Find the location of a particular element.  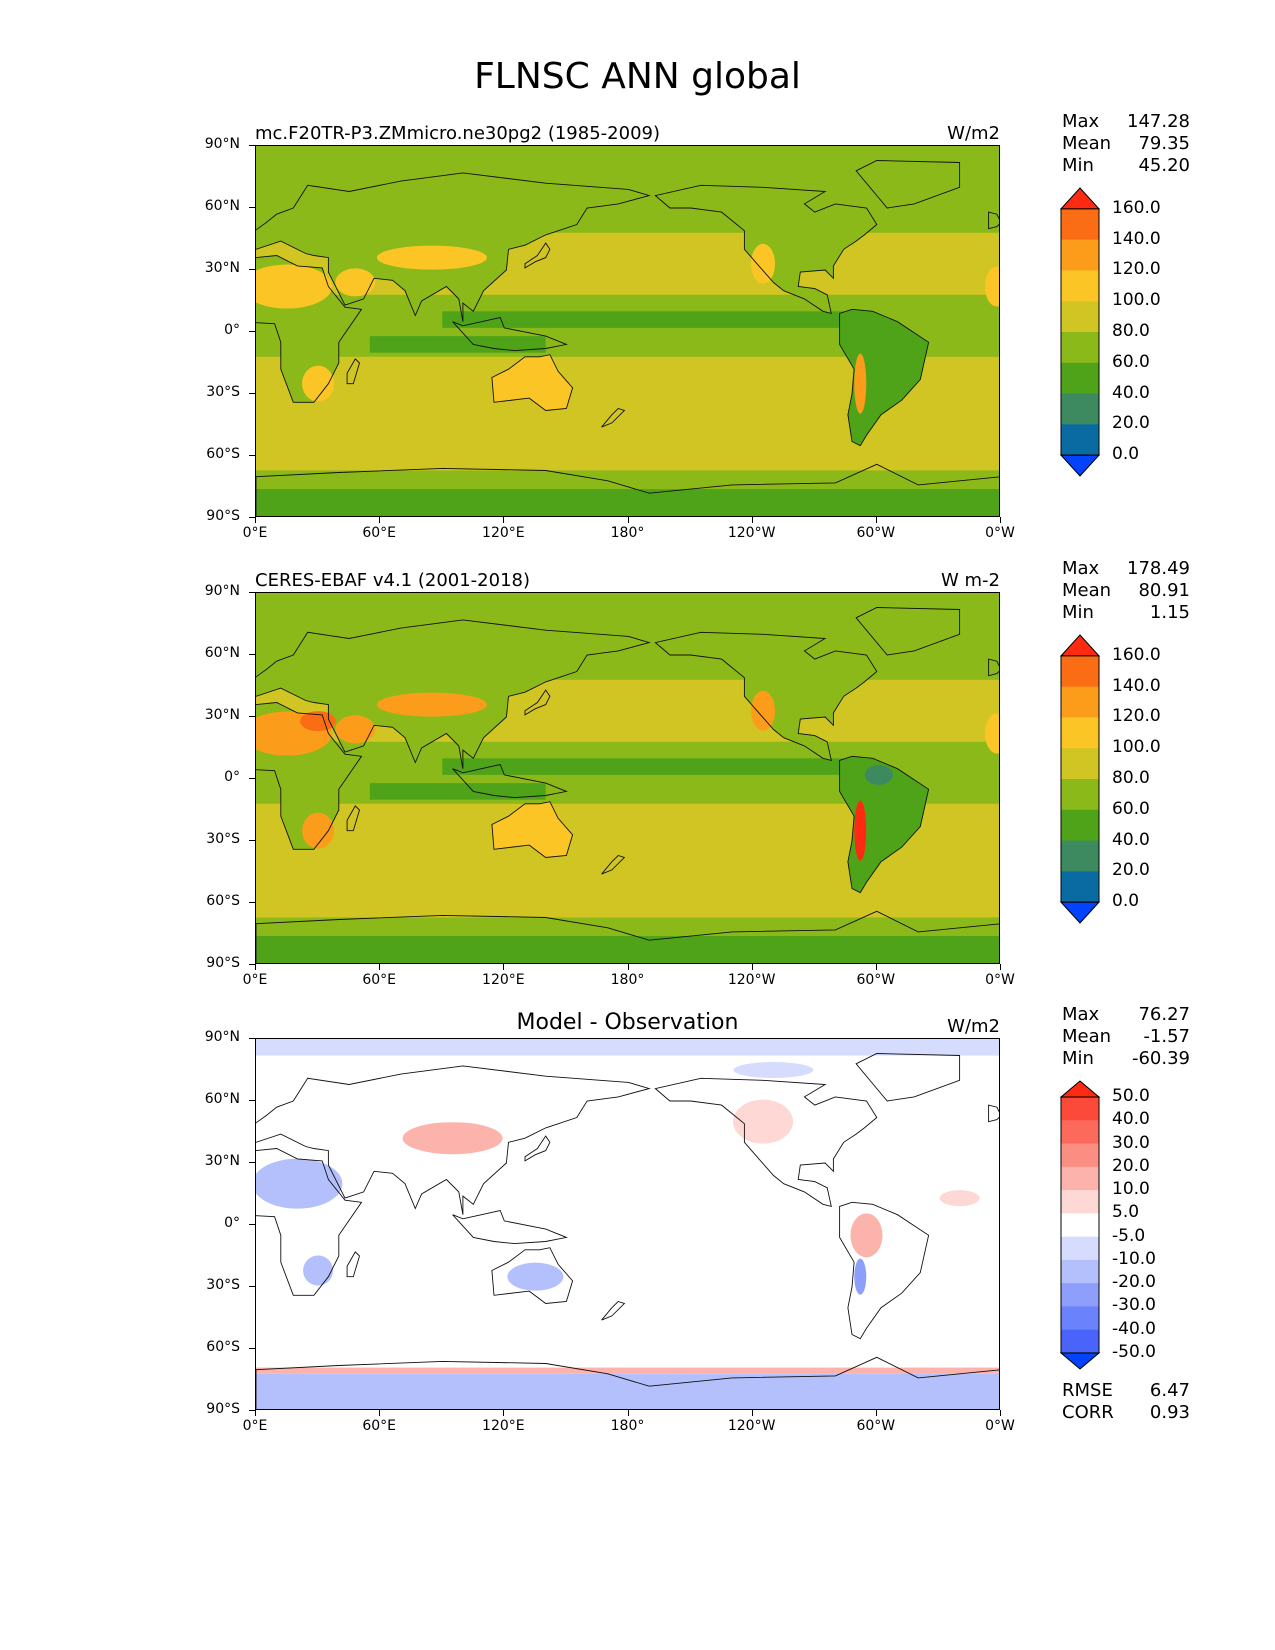

andes-diff is located at coordinates (860, 1276).